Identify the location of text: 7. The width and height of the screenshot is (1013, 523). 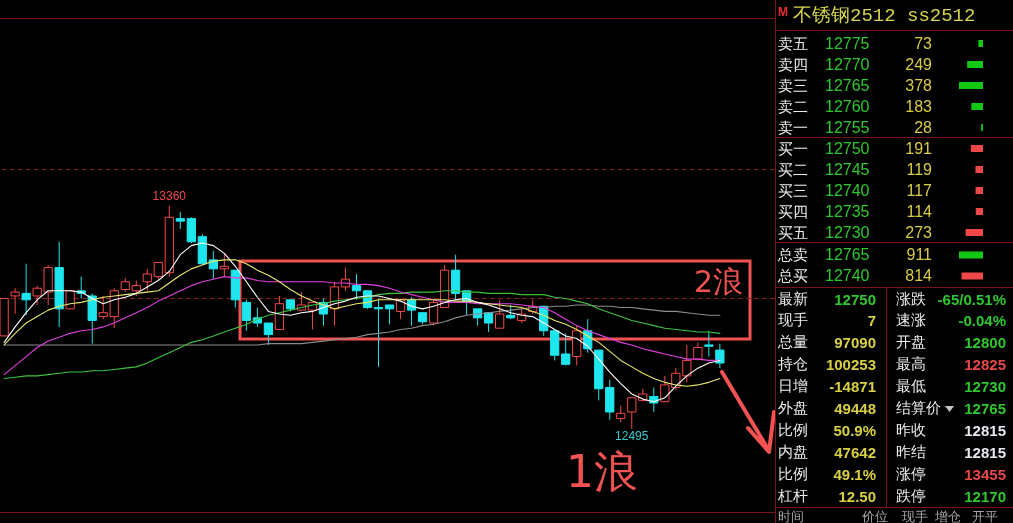
(871, 320).